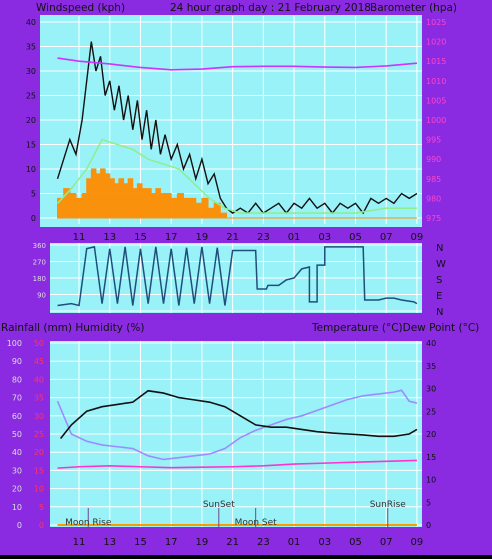 The width and height of the screenshot is (492, 559). Describe the element at coordinates (39, 361) in the screenshot. I see `rainfall-y-tick-label: 45` at that location.